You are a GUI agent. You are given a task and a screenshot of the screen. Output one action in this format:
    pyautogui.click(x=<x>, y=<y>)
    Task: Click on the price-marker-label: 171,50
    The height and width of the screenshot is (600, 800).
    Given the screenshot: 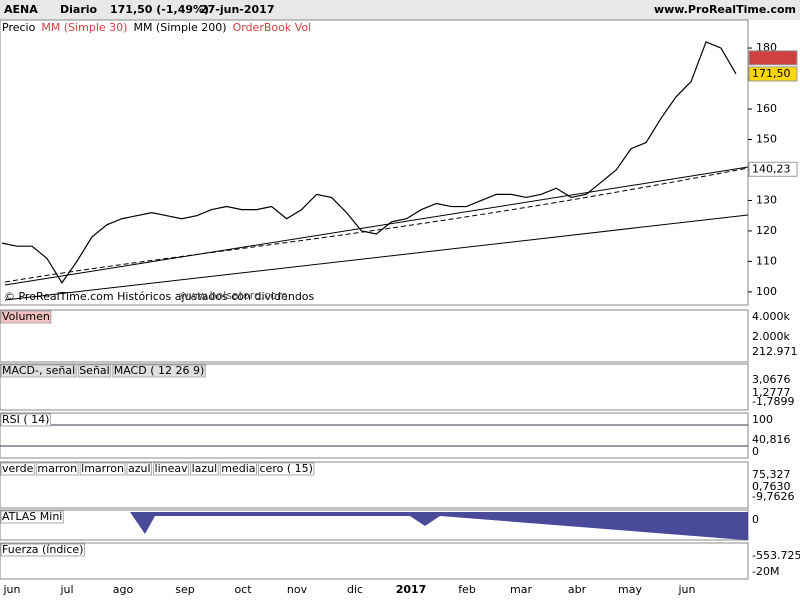 What is the action you would take?
    pyautogui.click(x=771, y=73)
    